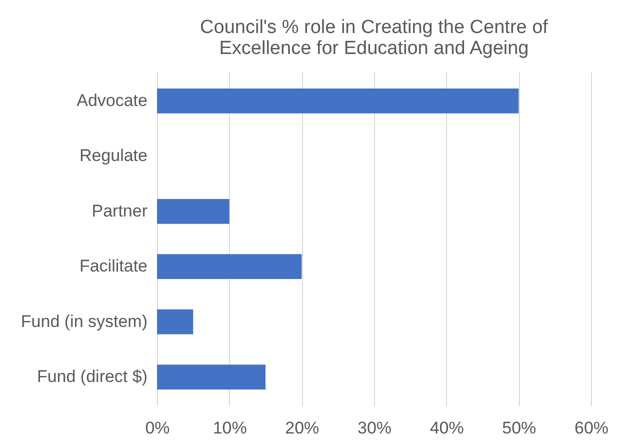 The height and width of the screenshot is (448, 639). I want to click on x-tick-label: 0%, so click(157, 428).